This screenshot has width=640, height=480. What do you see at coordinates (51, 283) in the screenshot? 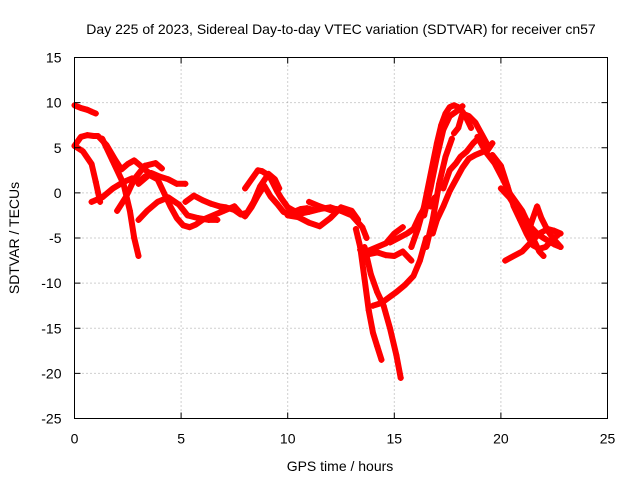
I see `y-tick-label: -10` at bounding box center [51, 283].